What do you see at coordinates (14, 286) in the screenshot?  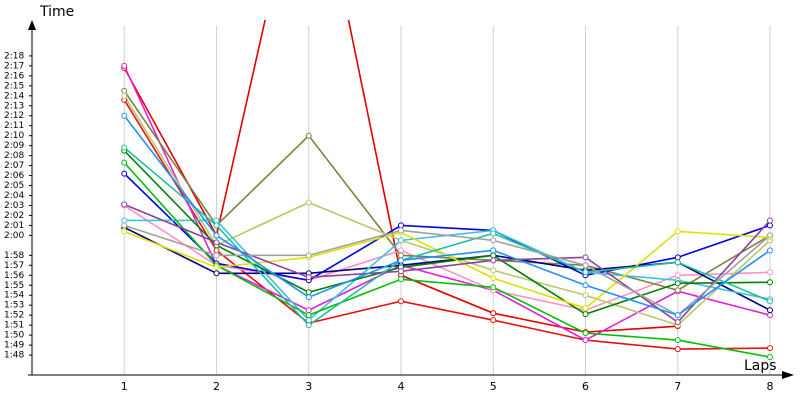 I see `y-tick-label: 1:55` at bounding box center [14, 286].